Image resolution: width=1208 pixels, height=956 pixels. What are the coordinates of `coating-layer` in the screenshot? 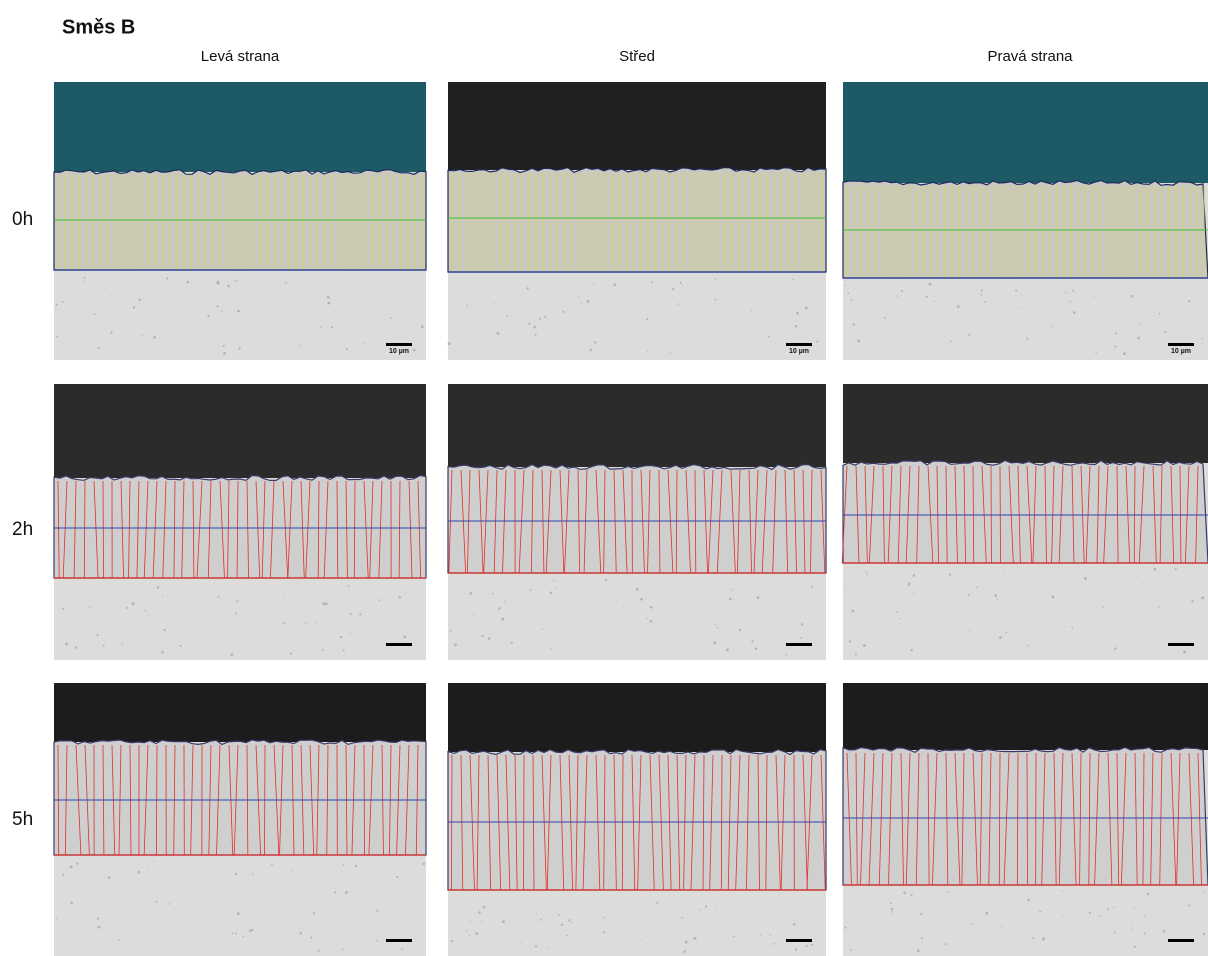 It's located at (1025, 229).